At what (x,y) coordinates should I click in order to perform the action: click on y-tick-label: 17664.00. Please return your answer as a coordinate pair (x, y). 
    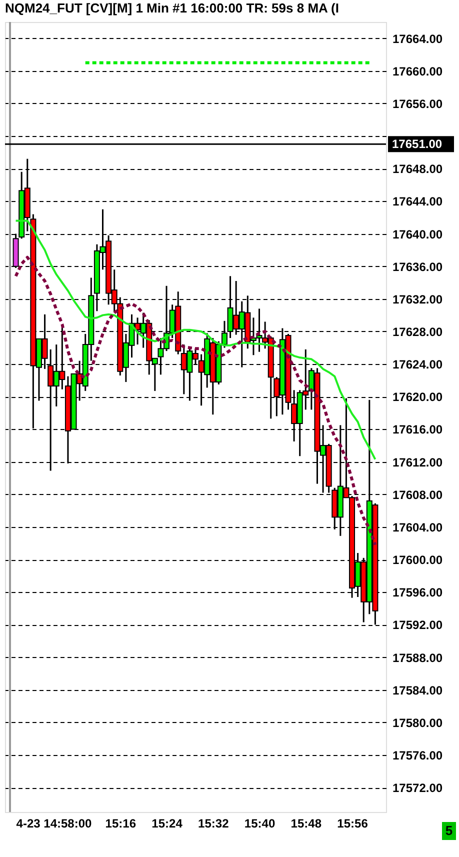
    Looking at the image, I should click on (417, 39).